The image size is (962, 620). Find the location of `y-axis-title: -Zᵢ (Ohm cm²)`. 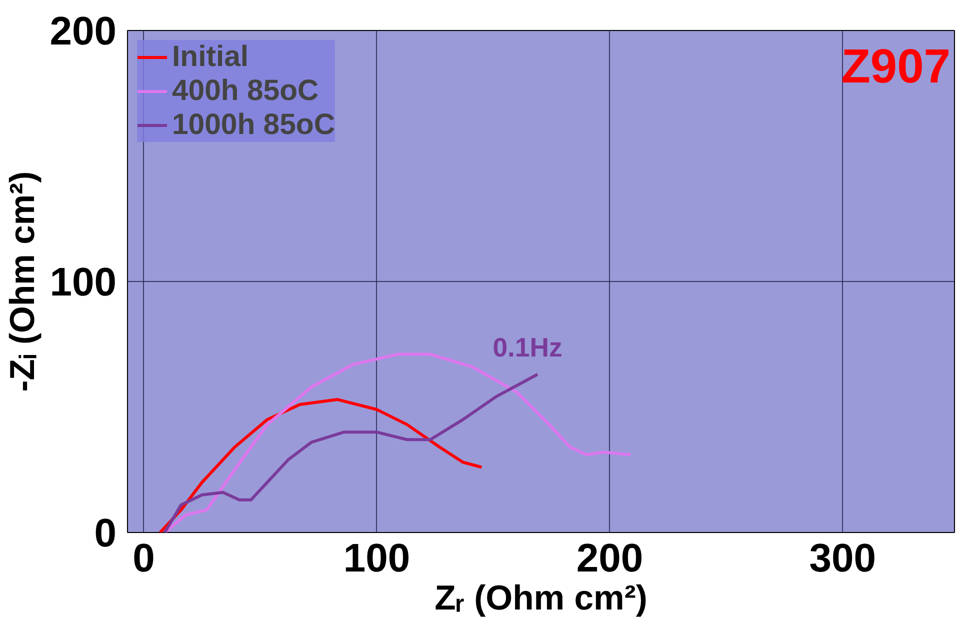

y-axis-title: -Zᵢ (Ohm cm²) is located at coordinates (23, 281).